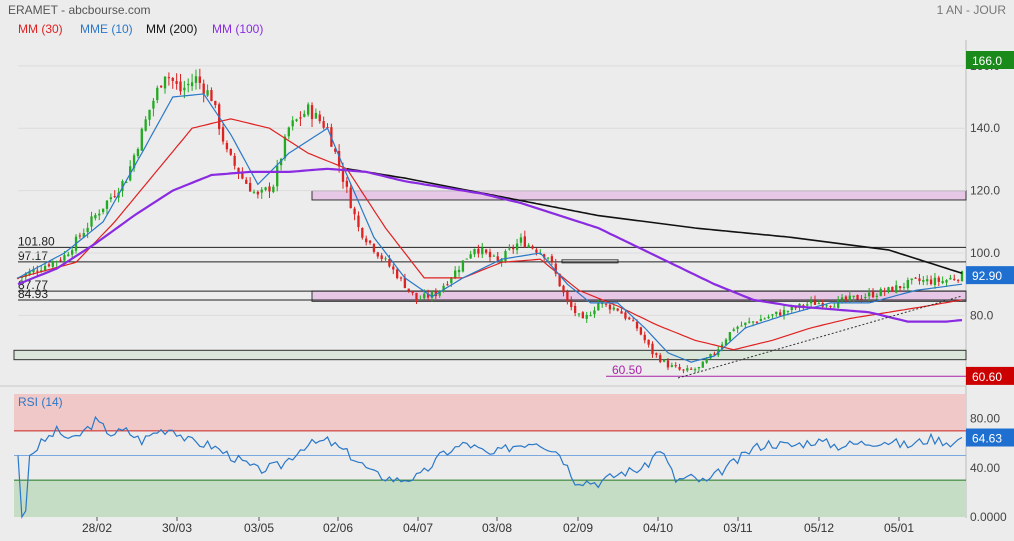 This screenshot has height=541, width=1014. I want to click on legend-mme10: MME (10), so click(106, 29).